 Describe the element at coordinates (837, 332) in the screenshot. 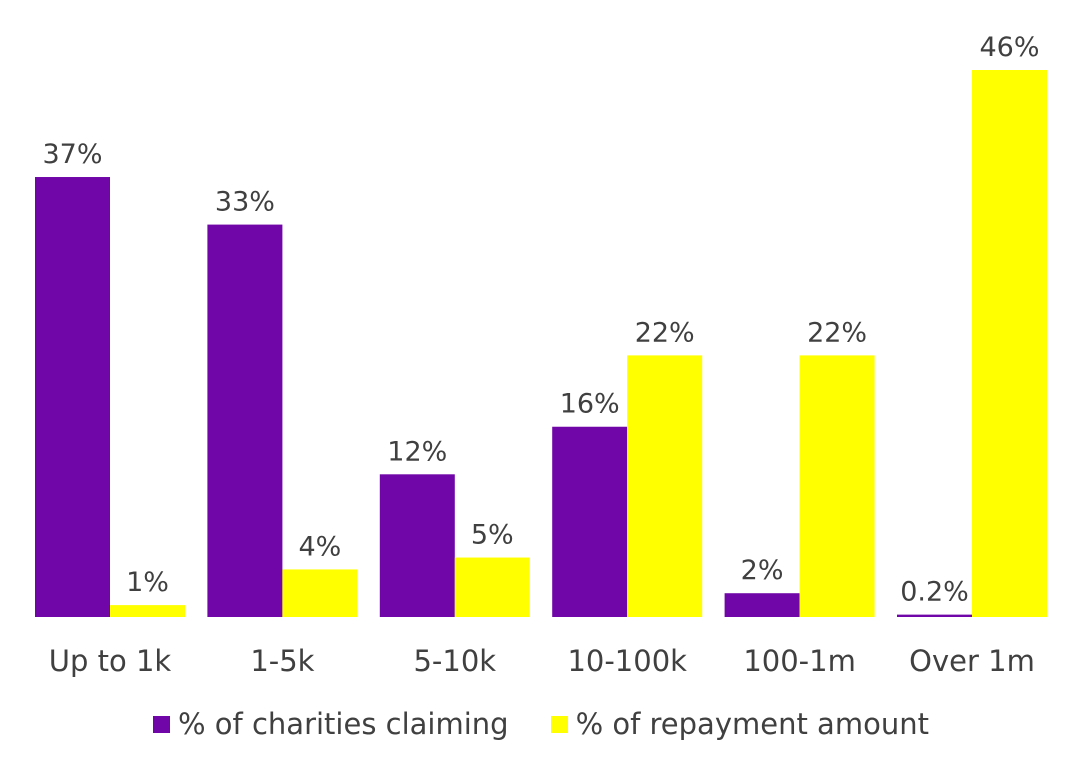

I see `data-label-repayment-4: 22%` at that location.